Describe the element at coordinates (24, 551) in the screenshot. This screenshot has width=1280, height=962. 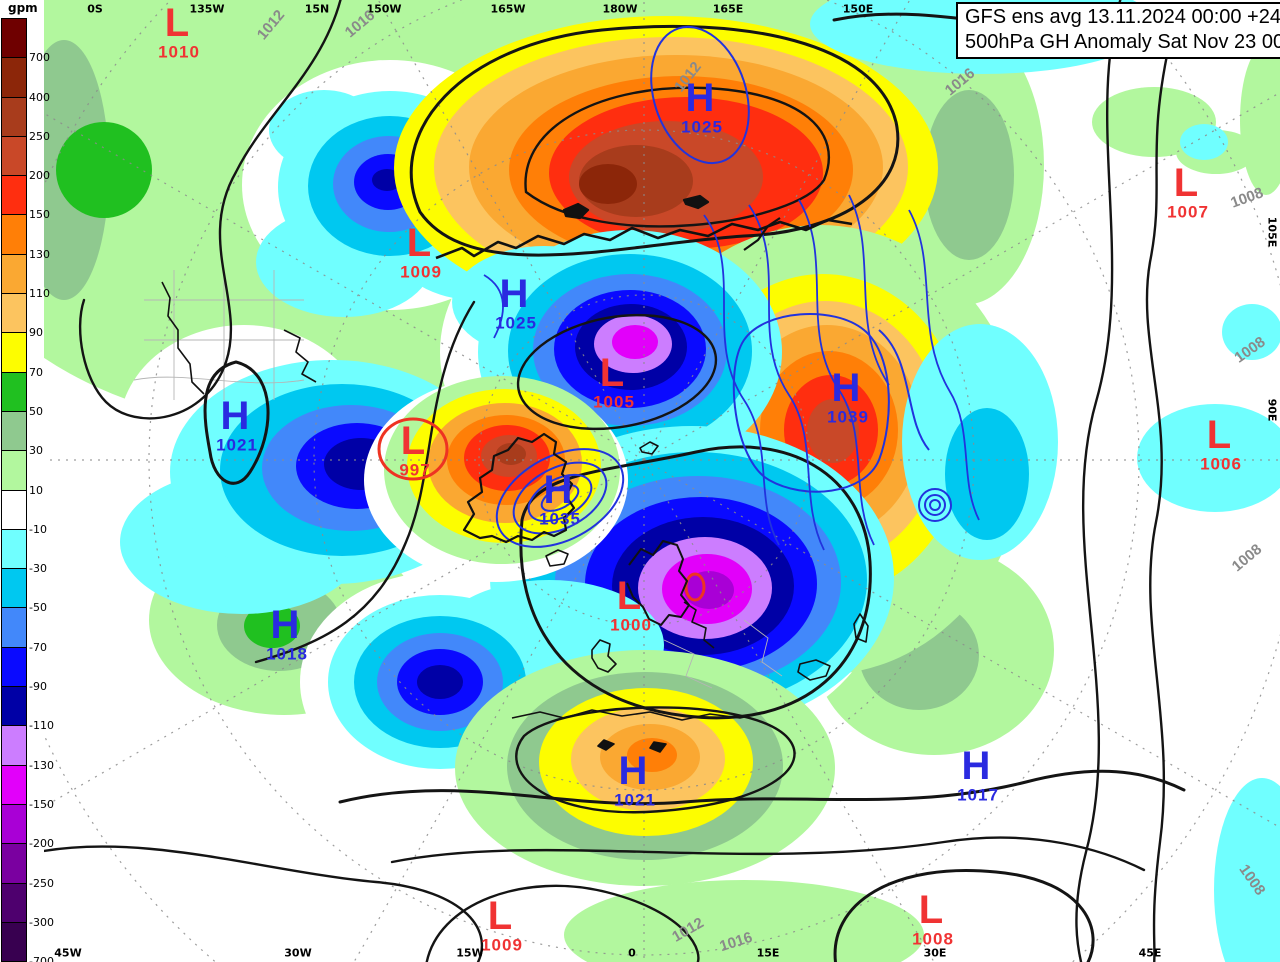
I see `legend-swatch: -30` at that location.